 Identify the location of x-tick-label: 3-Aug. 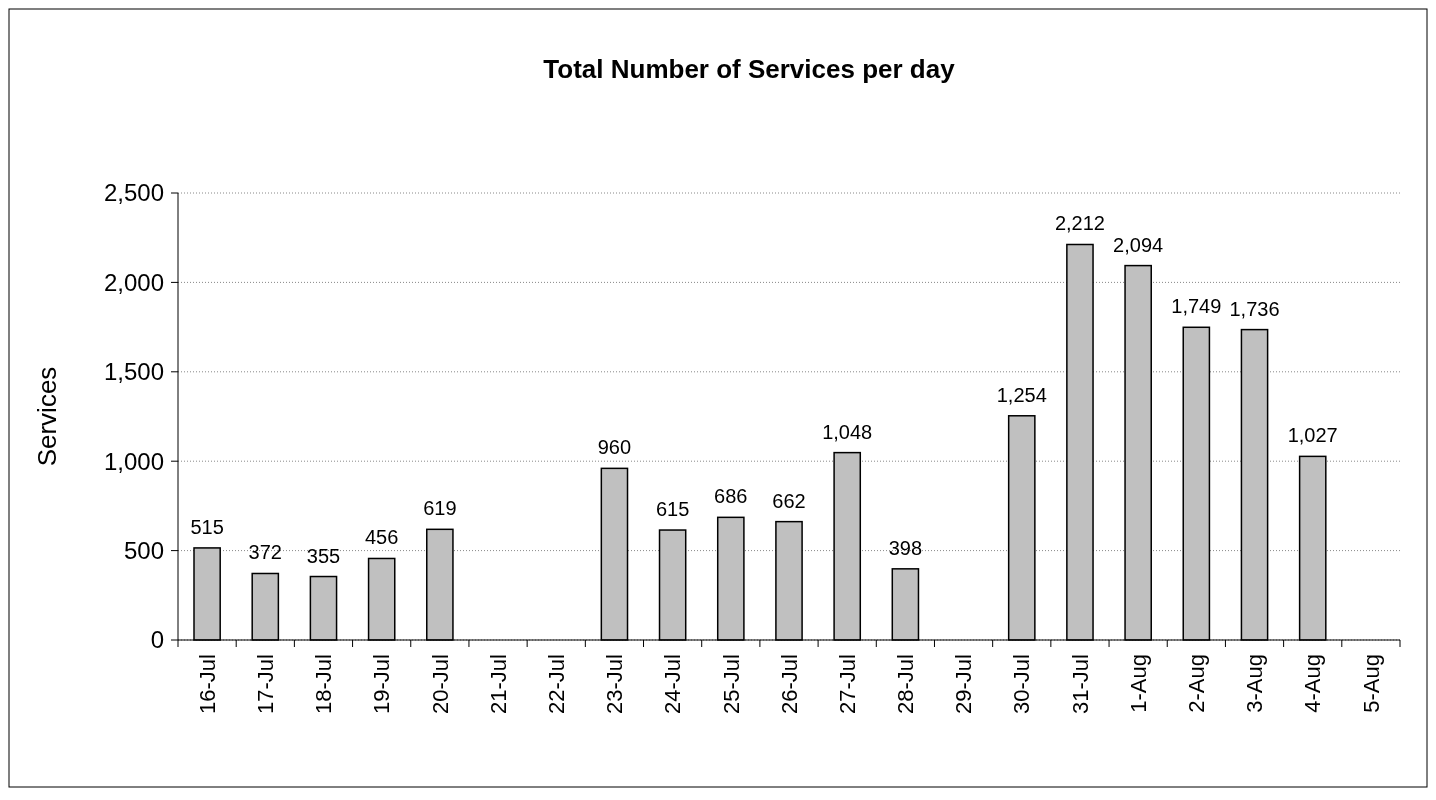
(1255, 683).